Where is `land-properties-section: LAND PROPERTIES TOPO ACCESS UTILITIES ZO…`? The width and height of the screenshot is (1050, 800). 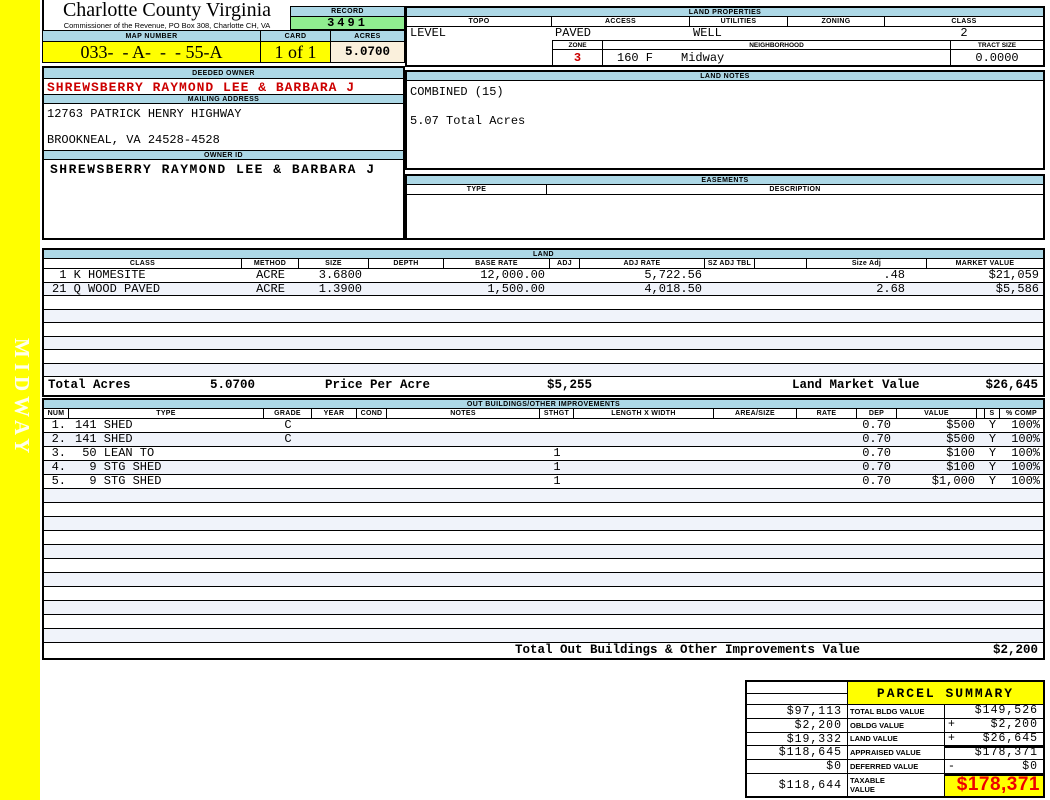 land-properties-section: LAND PROPERTIES TOPO ACCESS UTILITIES ZO… is located at coordinates (725, 36).